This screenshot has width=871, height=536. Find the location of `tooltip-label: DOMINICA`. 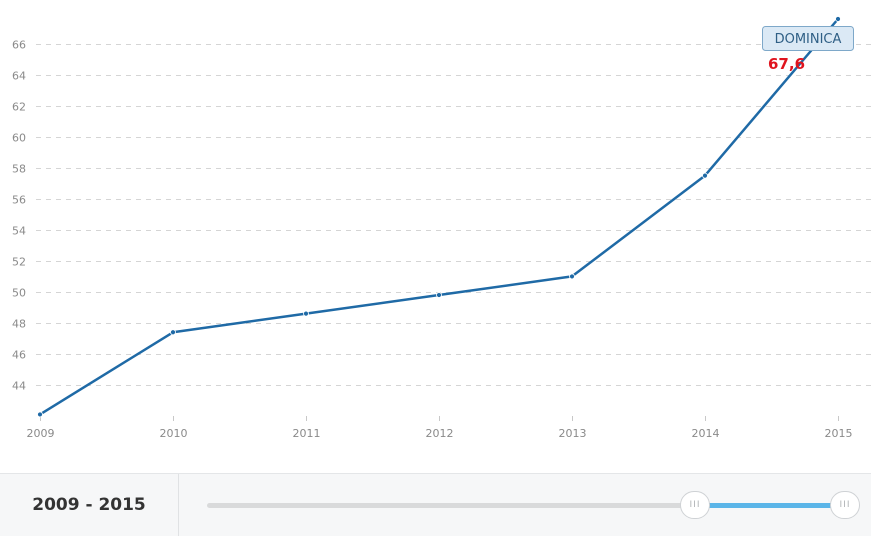

tooltip-label: DOMINICA is located at coordinates (808, 39).